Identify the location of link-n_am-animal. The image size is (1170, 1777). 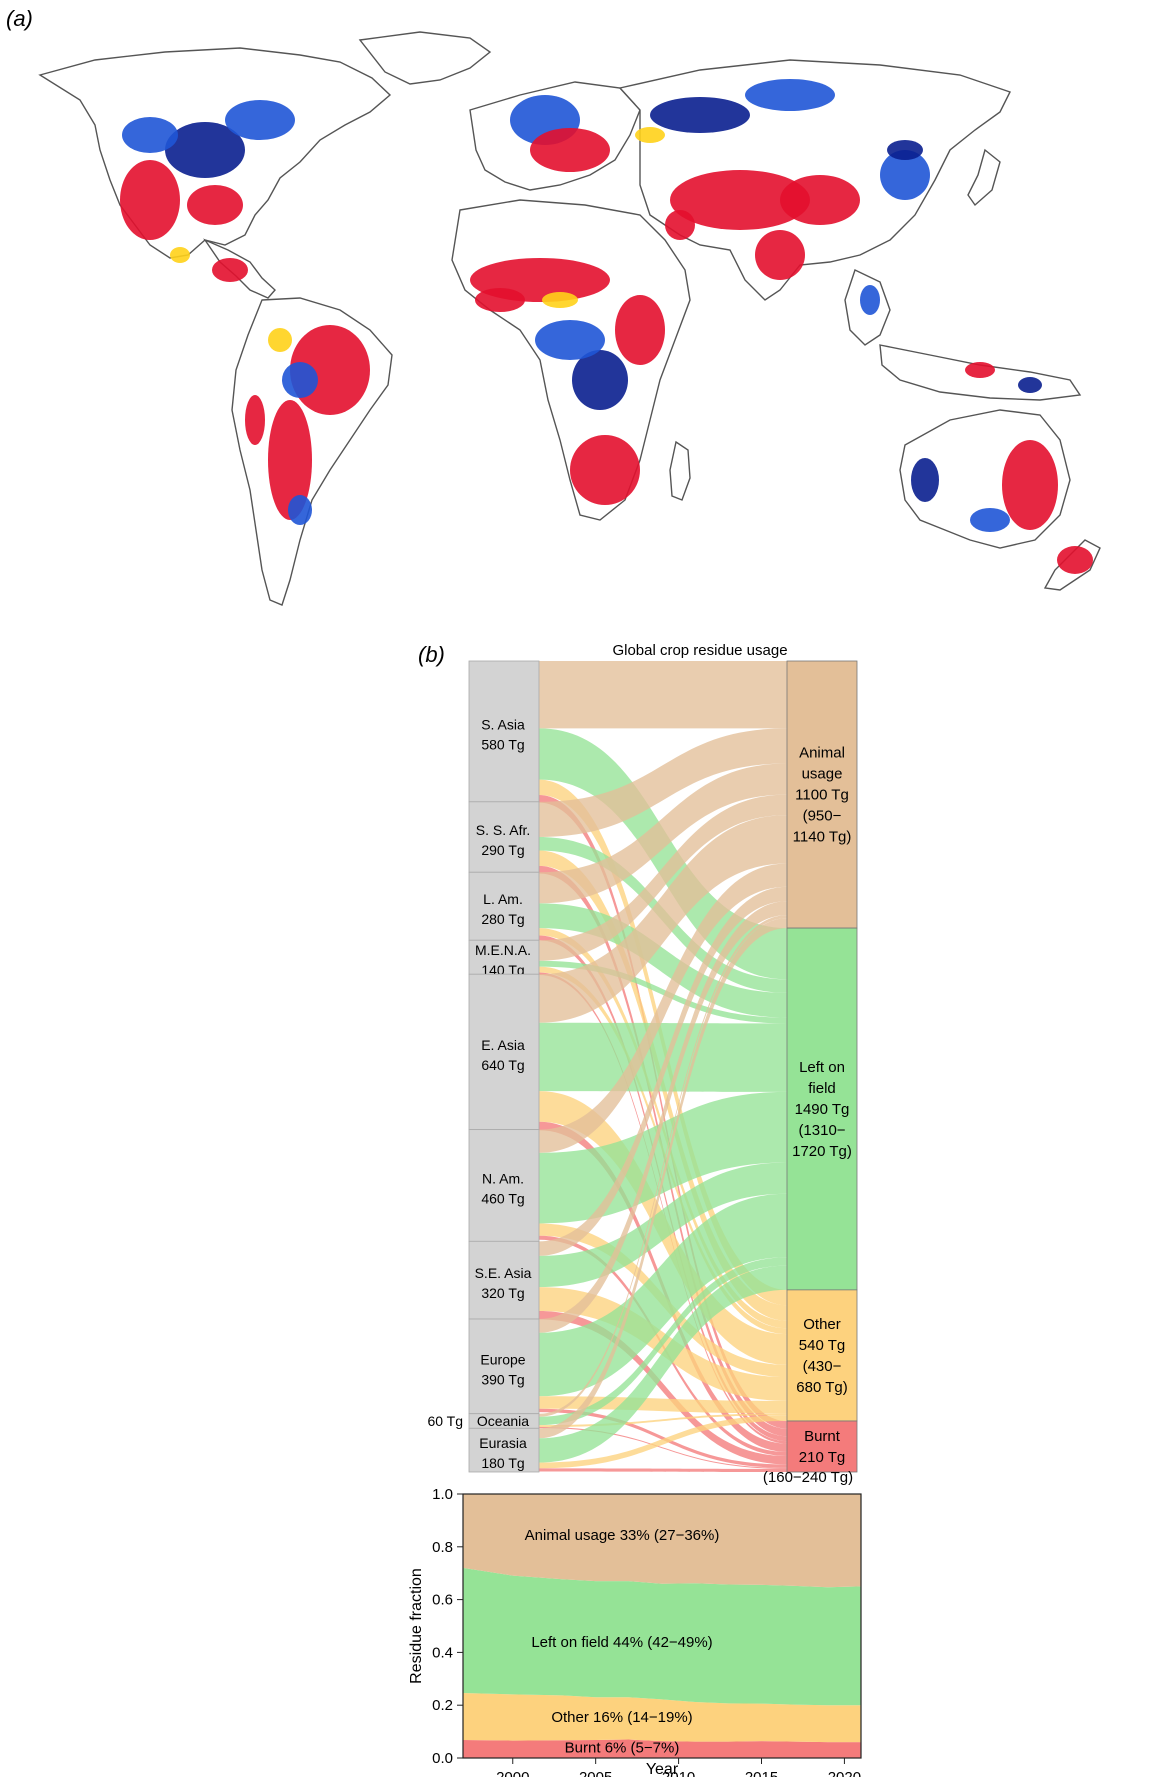
(663, 1008).